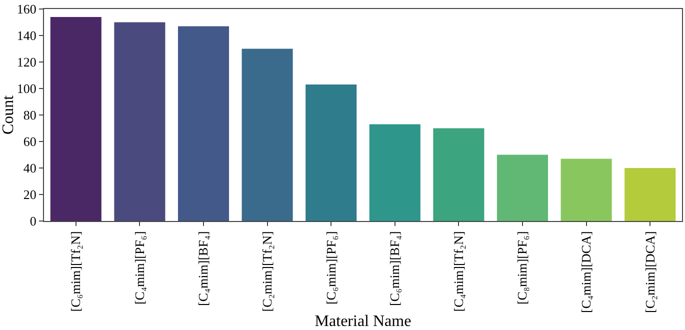 The image size is (685, 330). Describe the element at coordinates (29, 142) in the screenshot. I see `y-tick-label: 60` at that location.